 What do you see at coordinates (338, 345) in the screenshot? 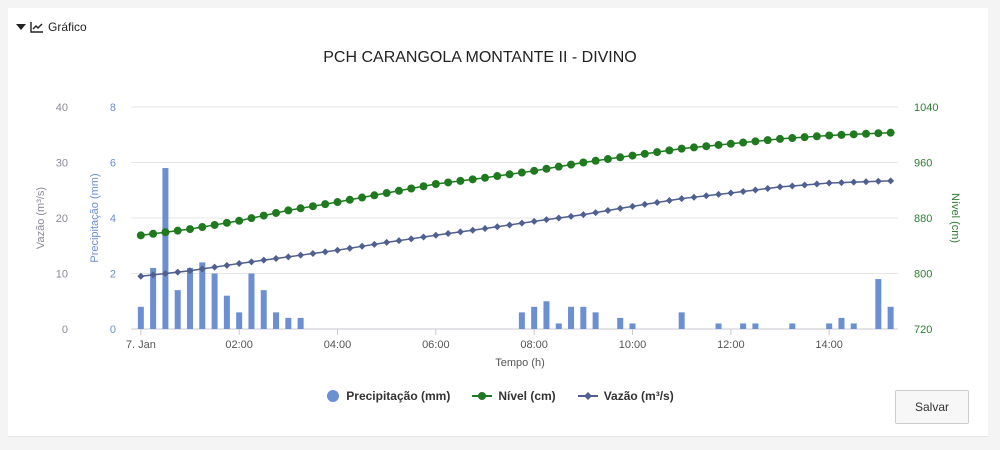
I see `x-tick-label: 04:00` at bounding box center [338, 345].